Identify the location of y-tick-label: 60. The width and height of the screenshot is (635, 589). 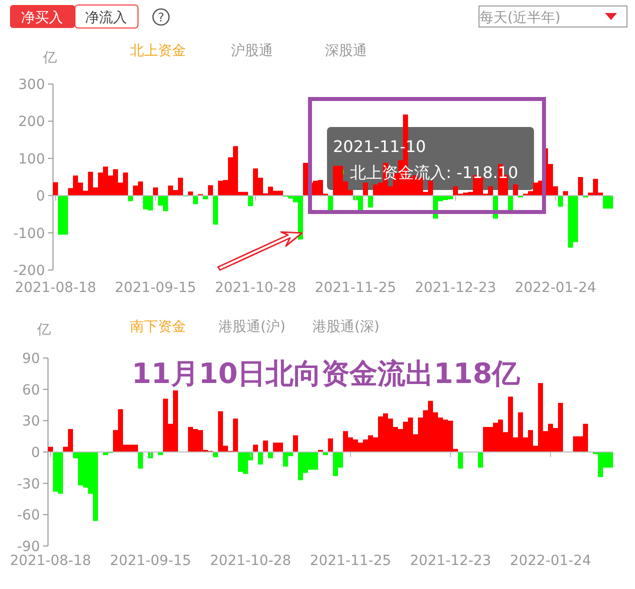
(31, 390).